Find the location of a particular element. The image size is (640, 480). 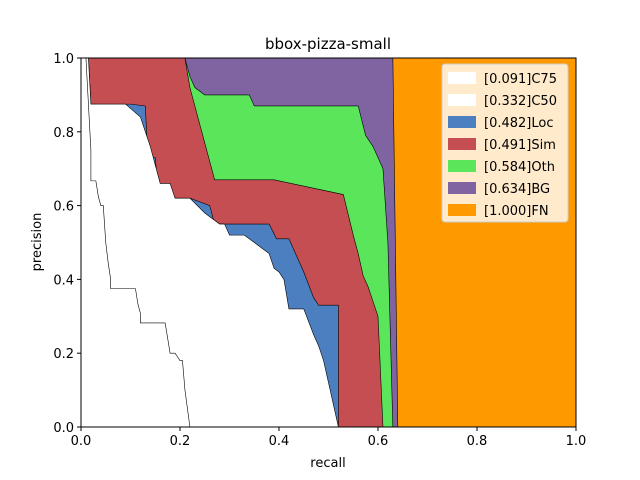

legend-entry-sim: [0.491]Sim is located at coordinates (520, 145).